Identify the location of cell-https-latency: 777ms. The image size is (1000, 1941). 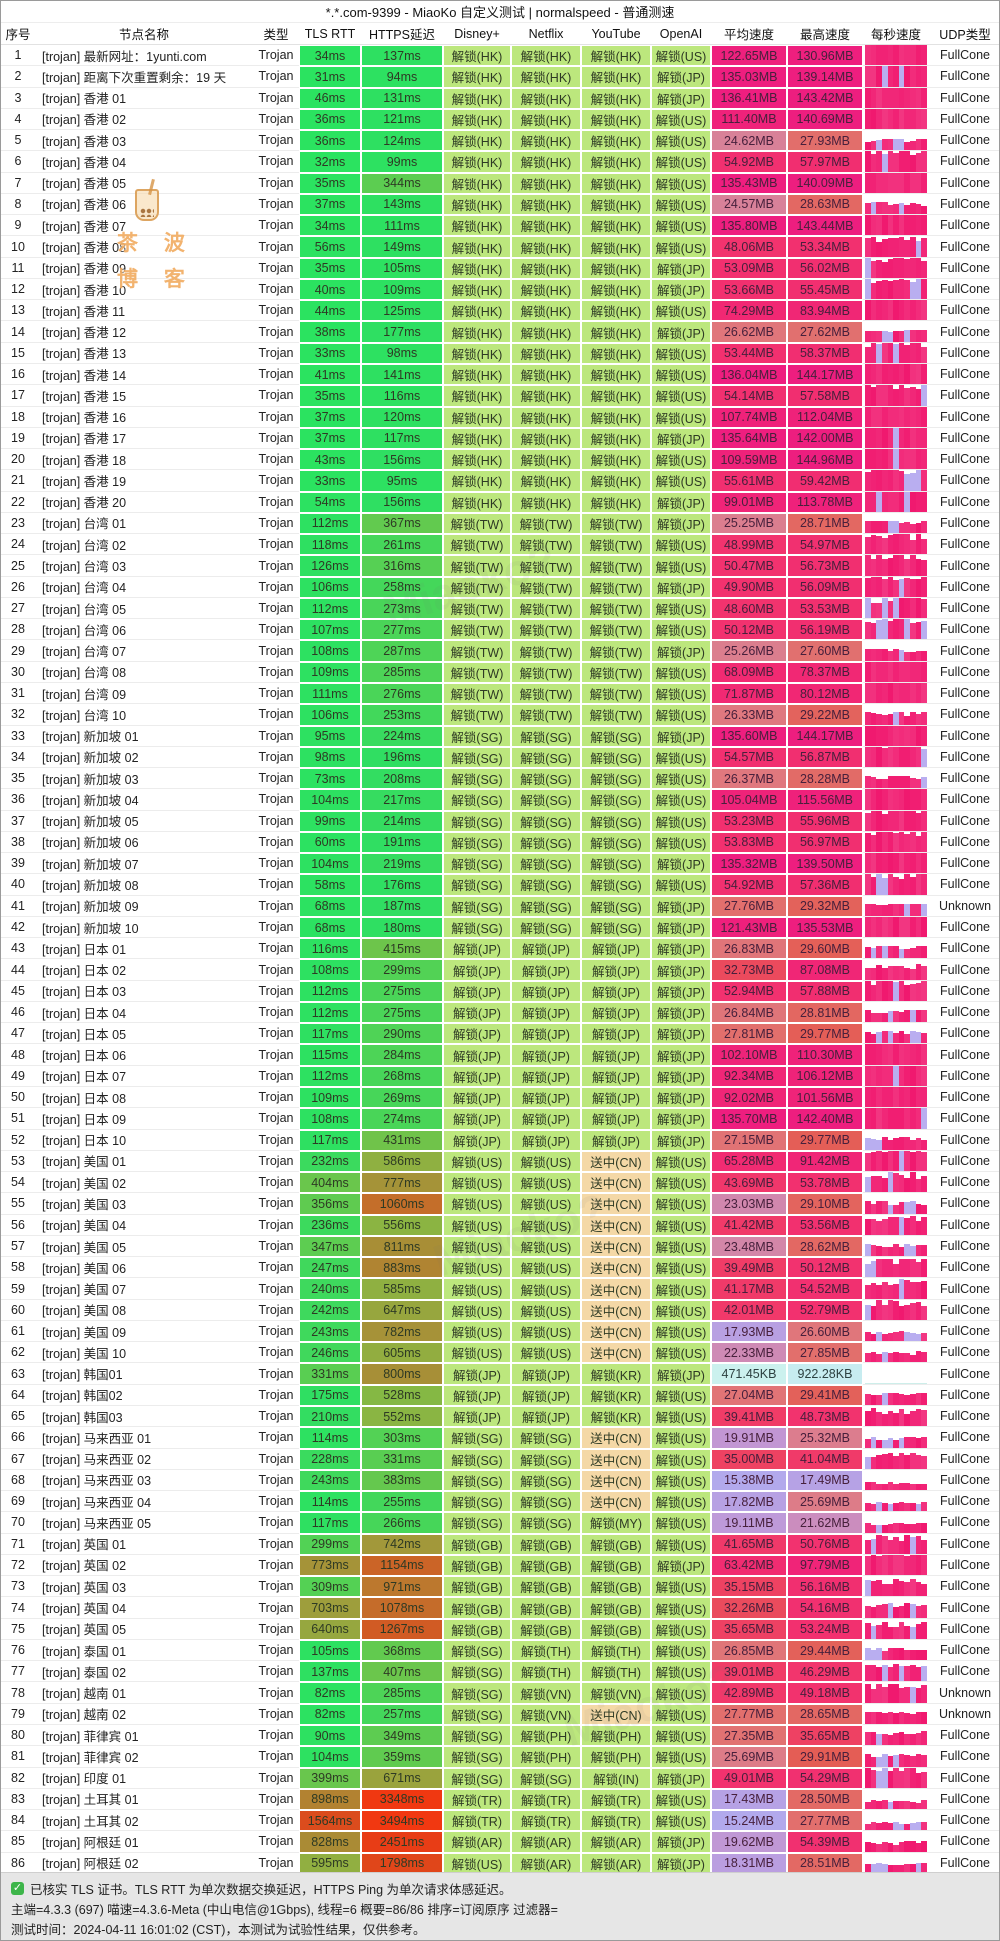
(402, 1183).